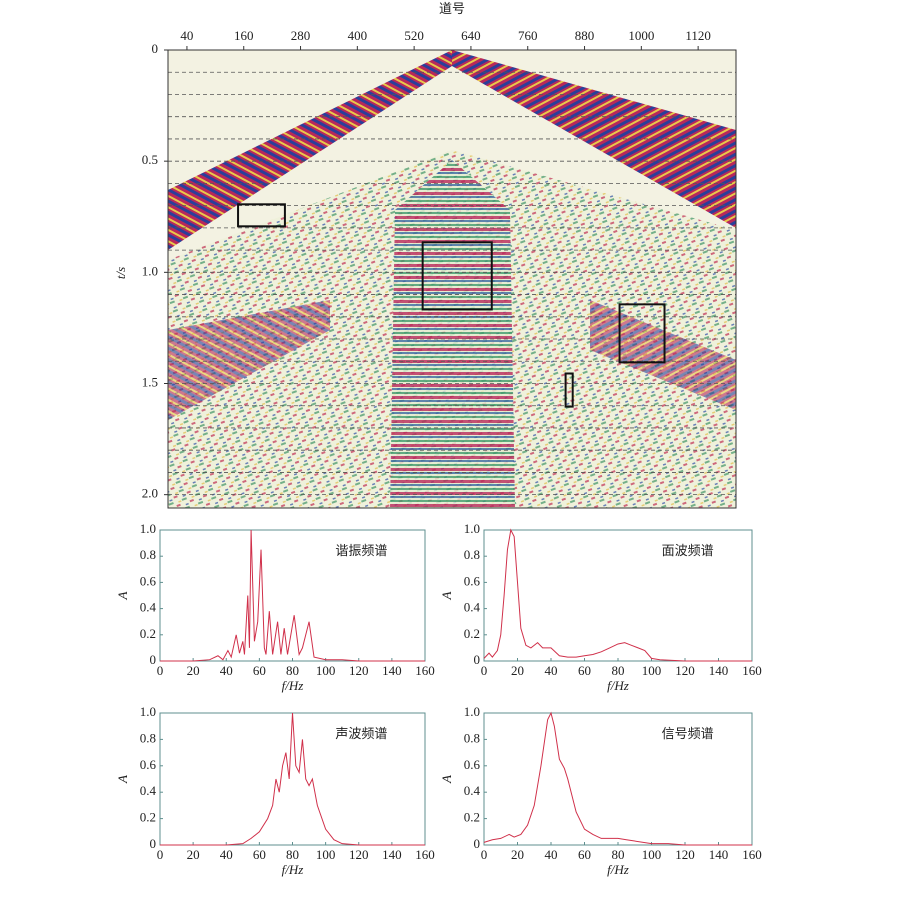  I want to click on y-axis-label: t/s, so click(120, 273).